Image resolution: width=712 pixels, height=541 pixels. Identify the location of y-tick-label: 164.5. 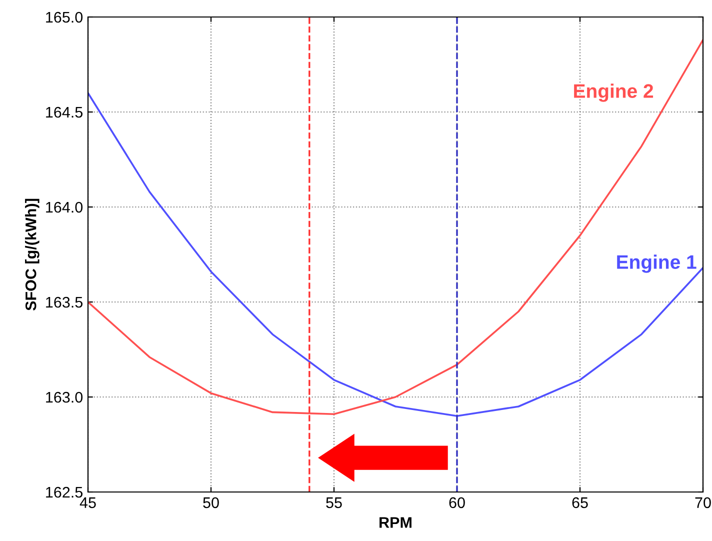
(64, 112).